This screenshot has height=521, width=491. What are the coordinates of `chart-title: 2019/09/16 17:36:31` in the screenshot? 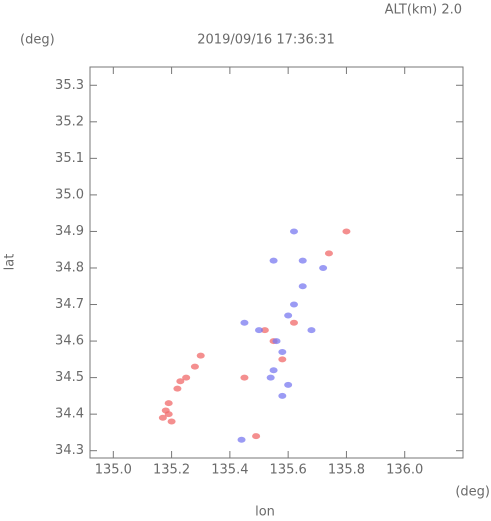 It's located at (265, 40).